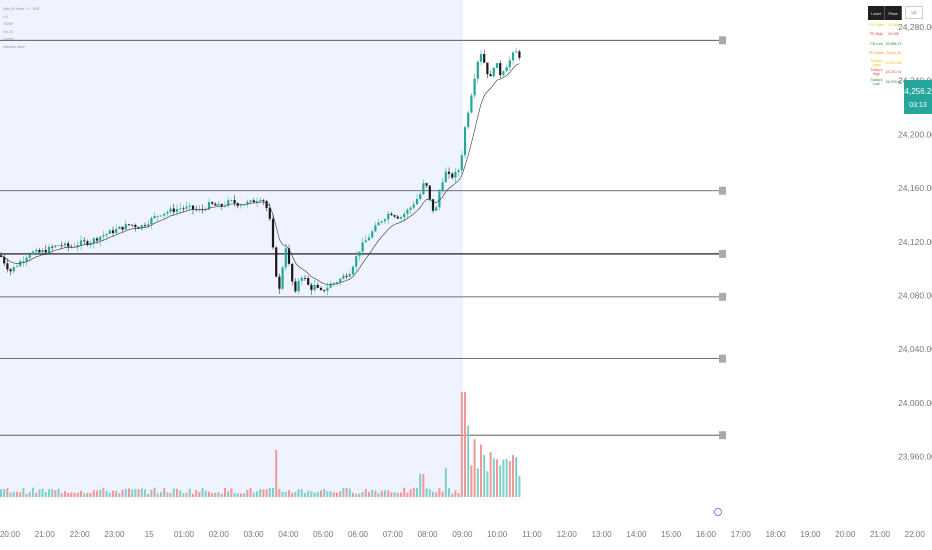 Image resolution: width=932 pixels, height=550 pixels. What do you see at coordinates (876, 72) in the screenshot?
I see `level-name: Today's High` at bounding box center [876, 72].